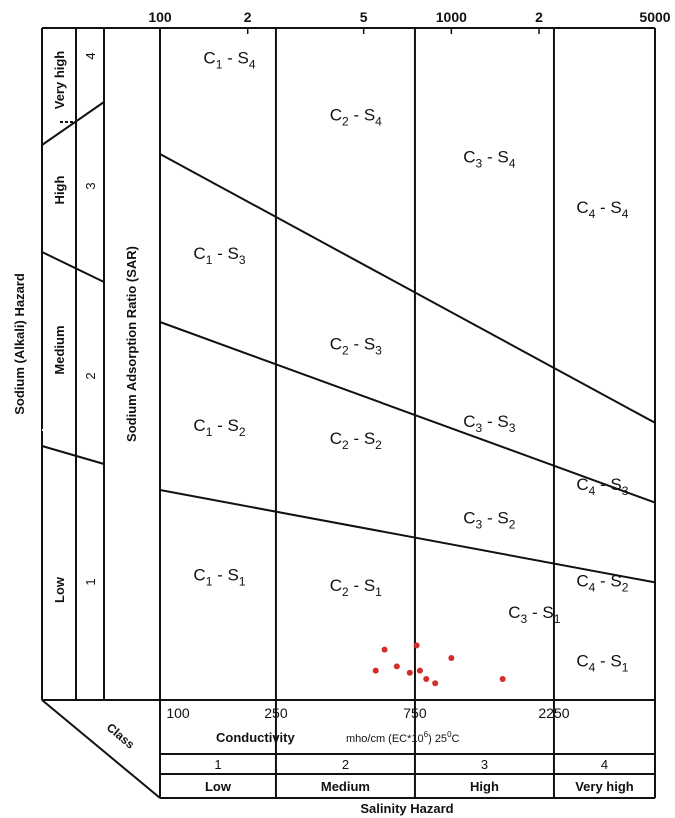 Image resolution: width=675 pixels, height=818 pixels. I want to click on sodium-class-labels: 1 2 3 4, so click(90, 318).